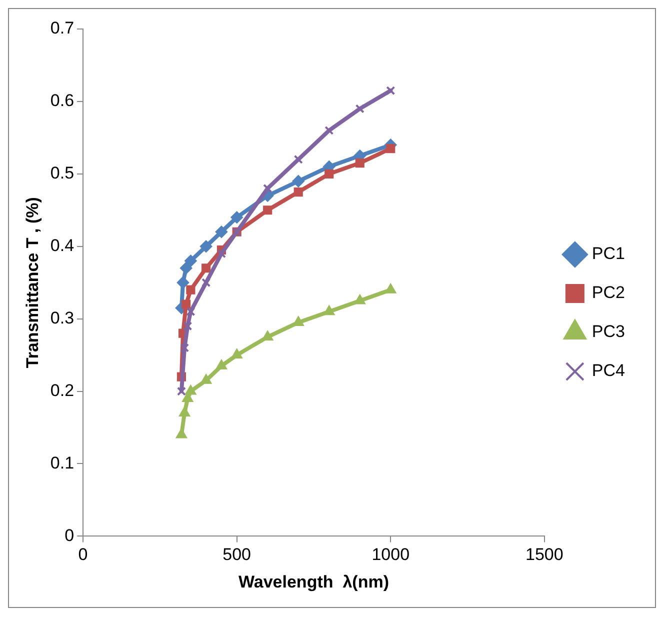 Image resolution: width=664 pixels, height=618 pixels. What do you see at coordinates (609, 370) in the screenshot?
I see `legend-label: PC4` at bounding box center [609, 370].